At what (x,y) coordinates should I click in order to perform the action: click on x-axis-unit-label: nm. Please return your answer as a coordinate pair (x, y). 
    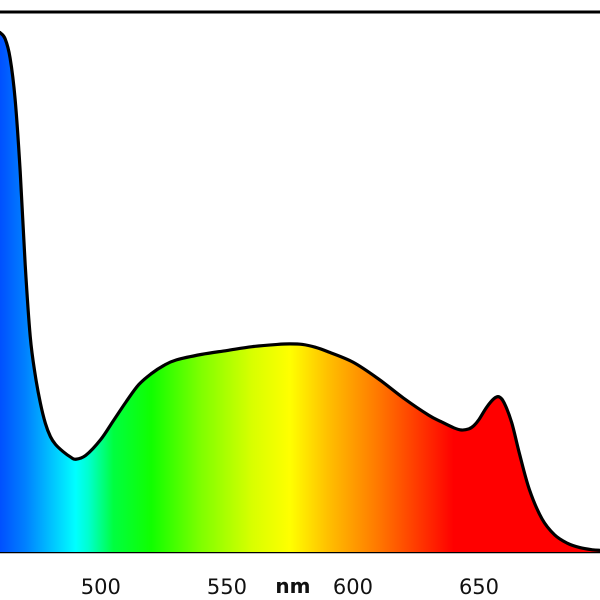
    Looking at the image, I should click on (292, 586).